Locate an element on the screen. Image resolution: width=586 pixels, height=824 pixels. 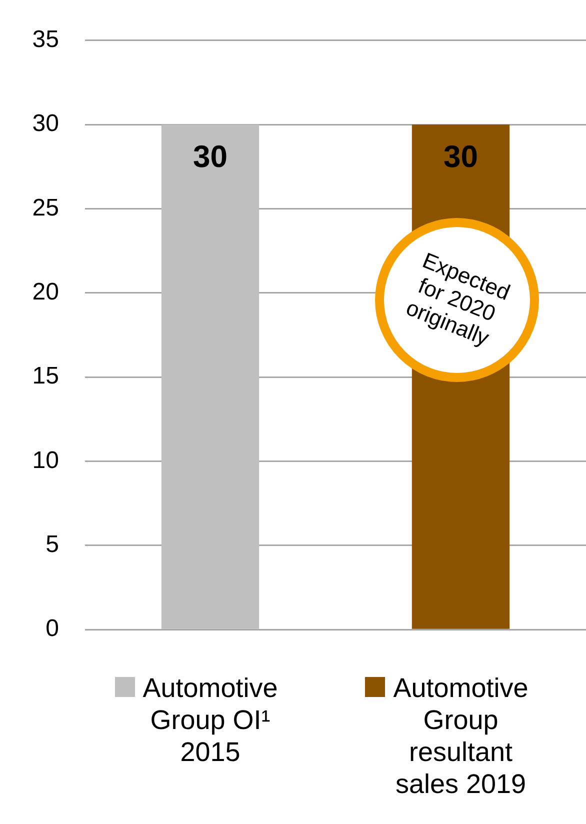
y-tick-label: 25 is located at coordinates (45, 208).